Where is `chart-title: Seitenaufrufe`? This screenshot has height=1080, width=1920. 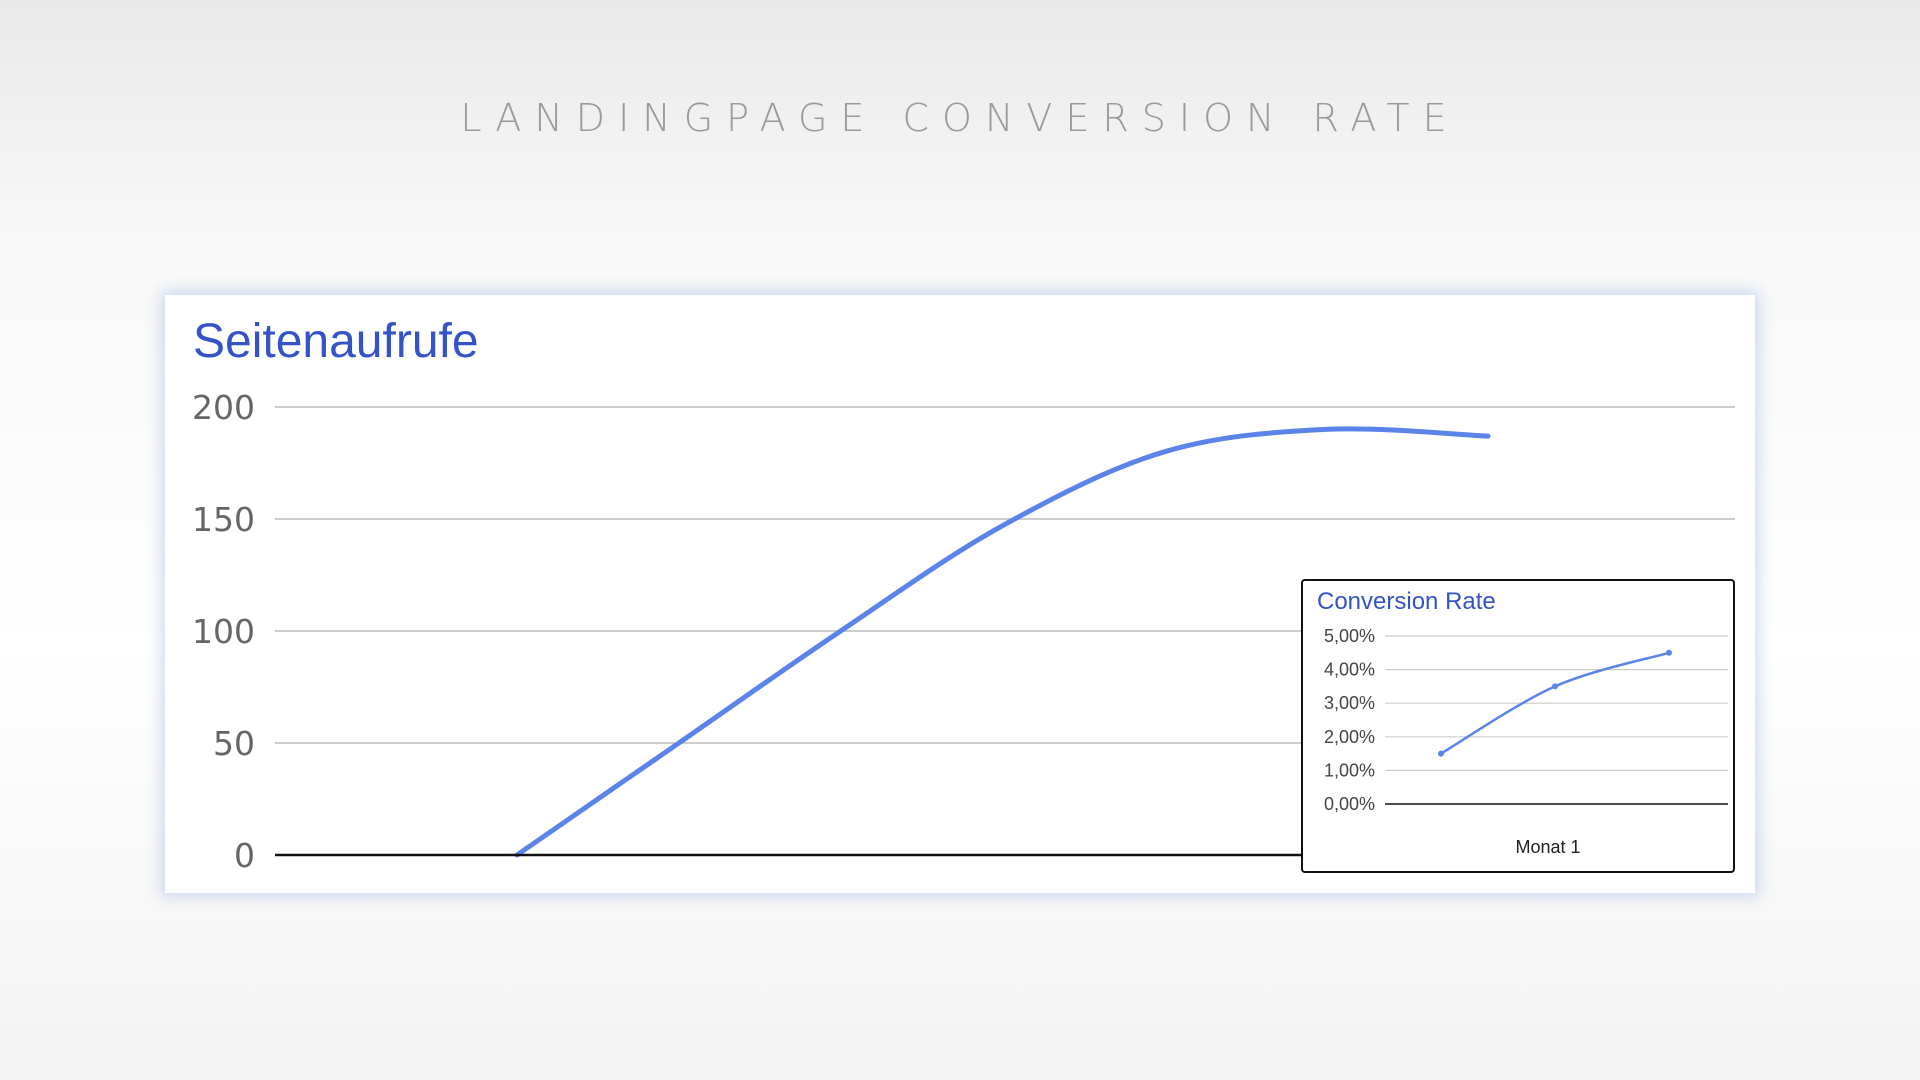 chart-title: Seitenaufrufe is located at coordinates (336, 341).